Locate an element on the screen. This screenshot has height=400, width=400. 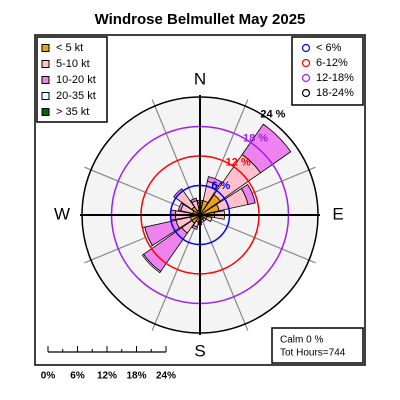
legend-label: 5-10 kt is located at coordinates (73, 64).